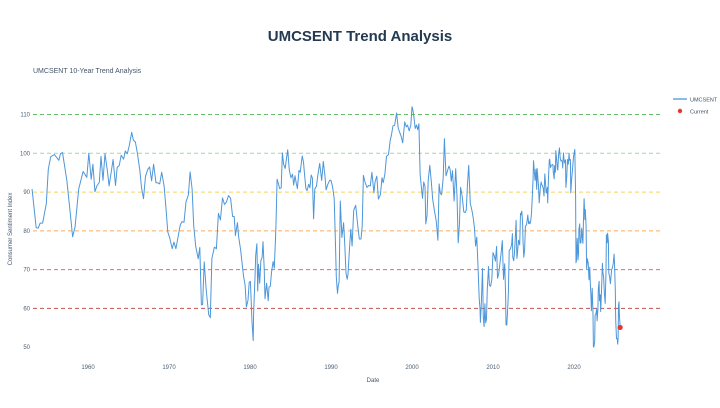 The width and height of the screenshot is (720, 408). I want to click on y-tick-label-60: 60, so click(26, 309).